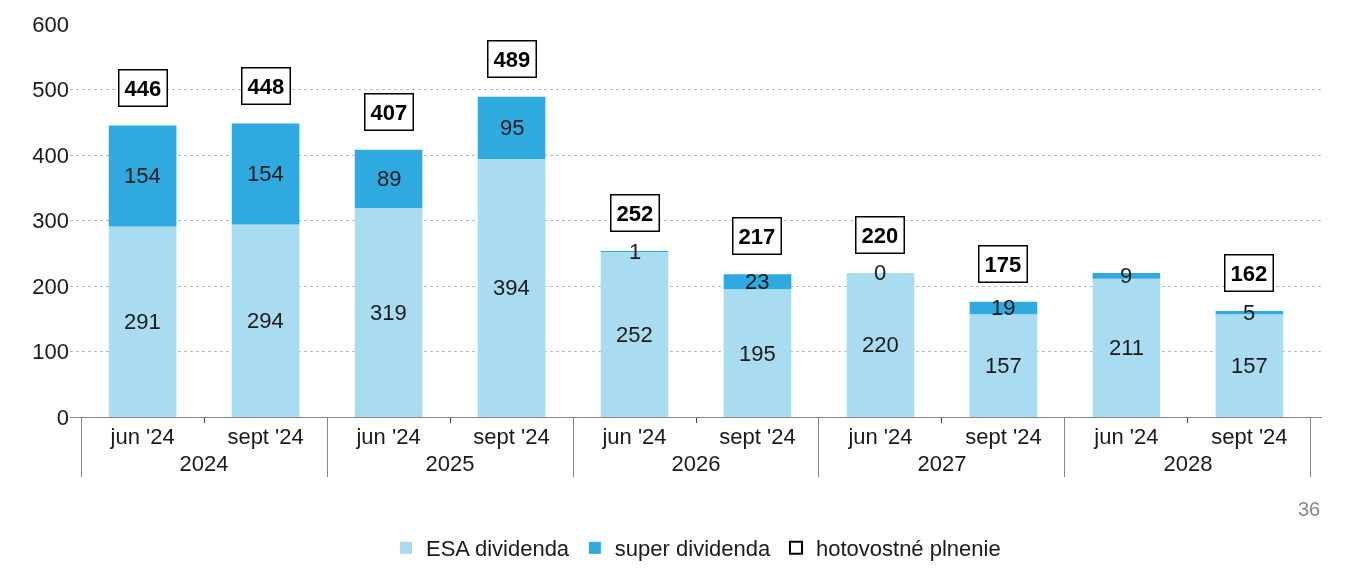 This screenshot has width=1347, height=581. I want to click on data-label: 294, so click(265, 320).